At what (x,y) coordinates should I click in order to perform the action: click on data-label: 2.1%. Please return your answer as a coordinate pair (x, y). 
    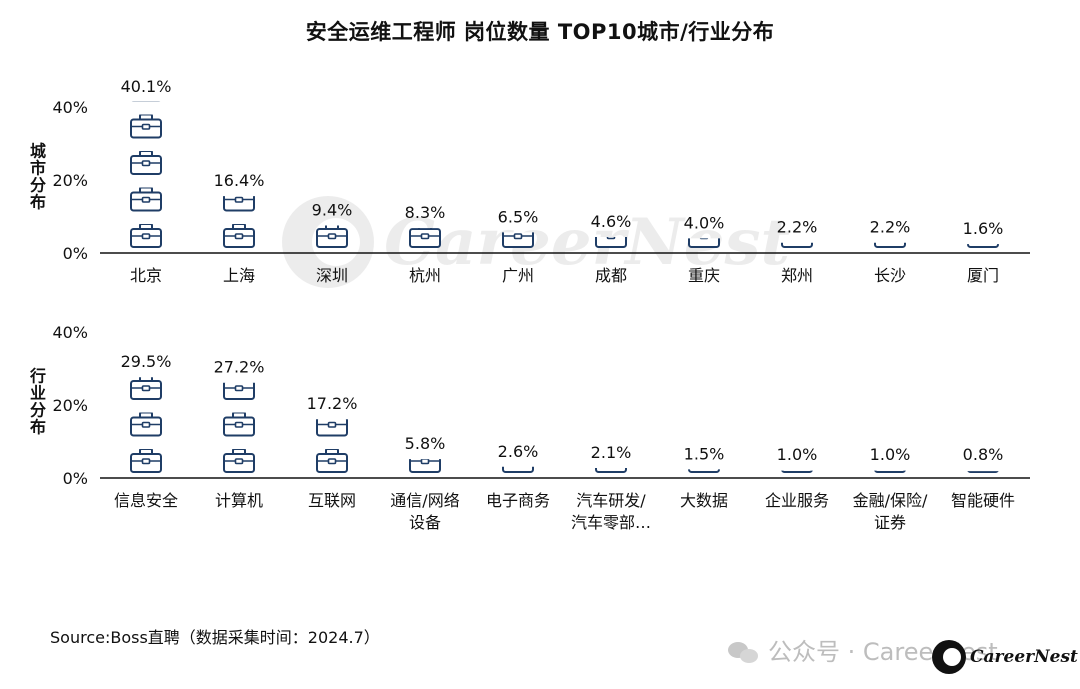
    Looking at the image, I should click on (611, 452).